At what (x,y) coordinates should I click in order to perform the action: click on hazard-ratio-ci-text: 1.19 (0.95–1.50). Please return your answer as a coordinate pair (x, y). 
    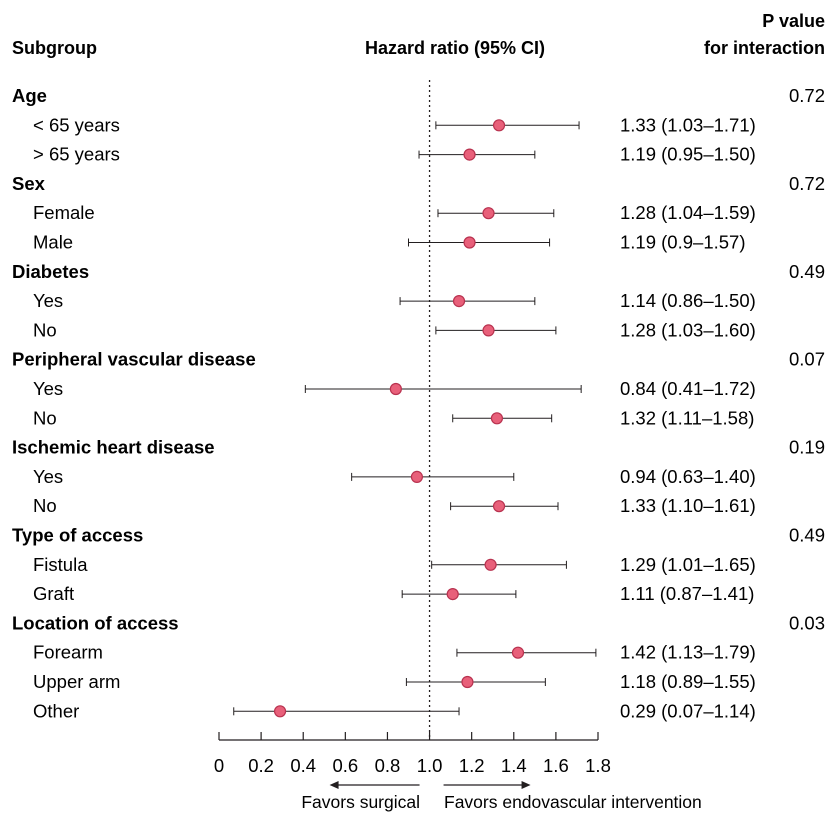
    Looking at the image, I should click on (688, 154).